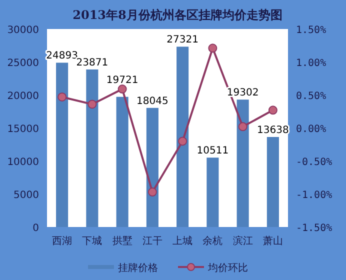  I want to click on y2-tick-label: 1.00%, so click(311, 63).